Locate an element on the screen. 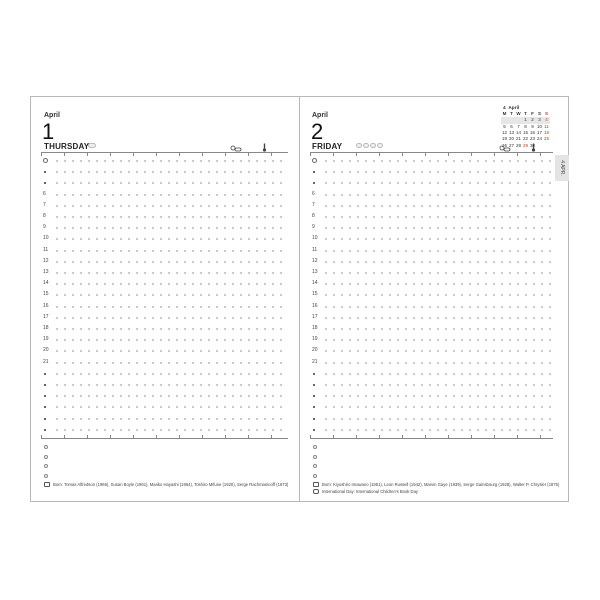 The height and width of the screenshot is (600, 600). hour-label: 7 is located at coordinates (313, 204).